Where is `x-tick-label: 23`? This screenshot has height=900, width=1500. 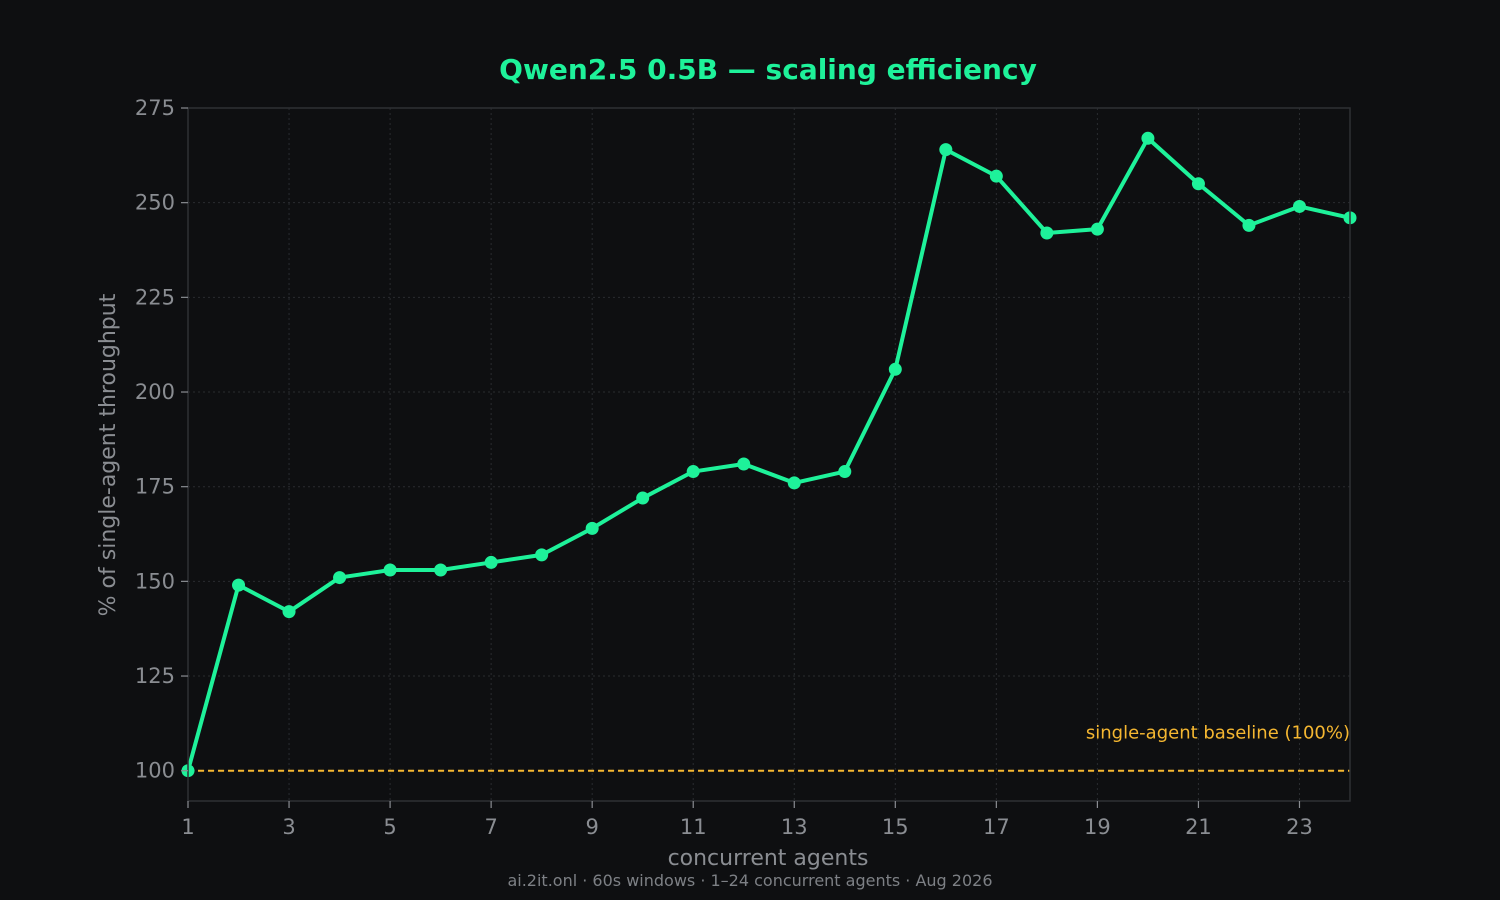 x-tick-label: 23 is located at coordinates (1299, 827).